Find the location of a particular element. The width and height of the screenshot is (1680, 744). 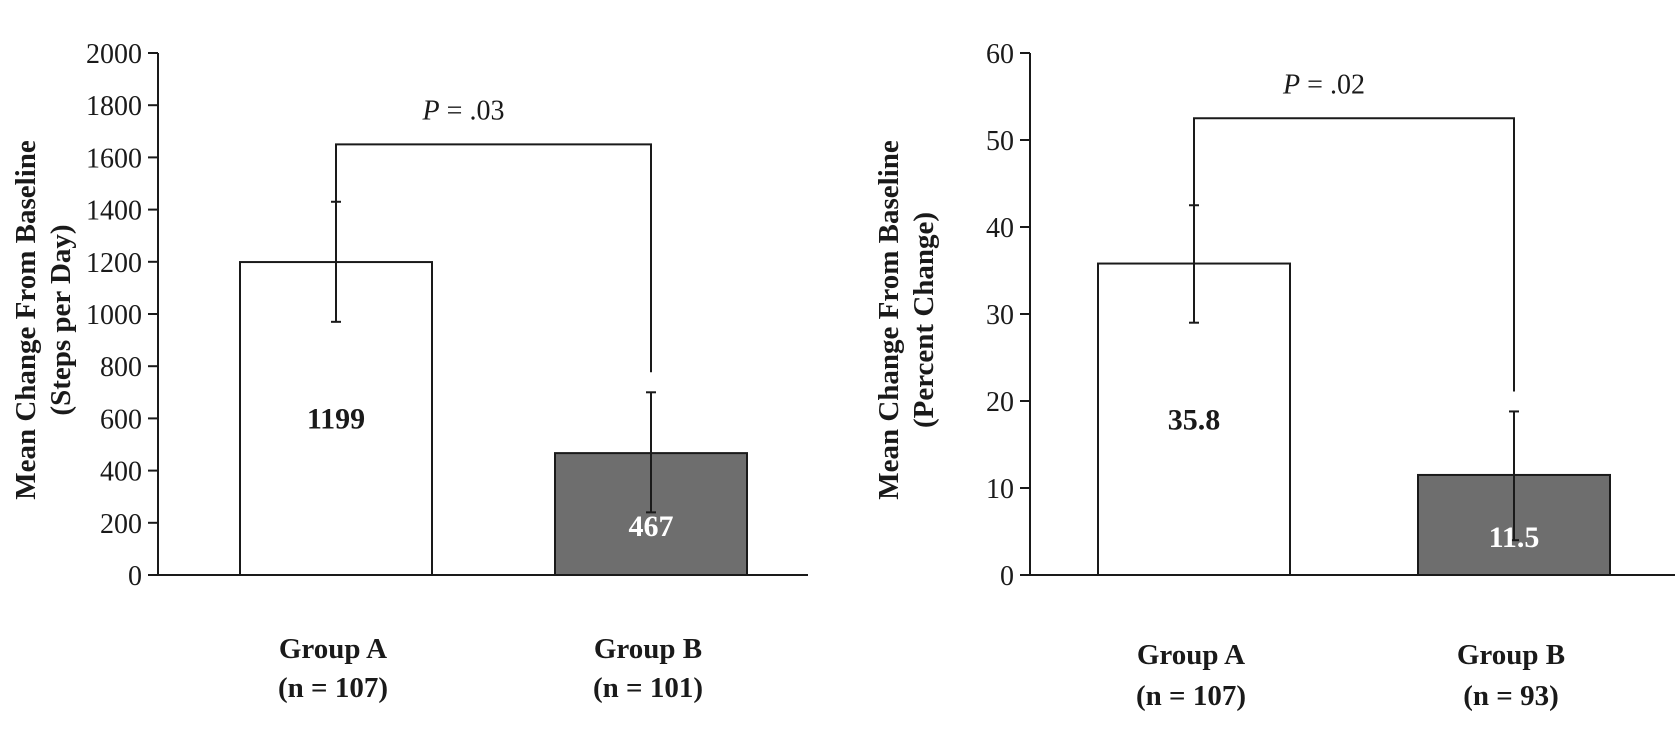

y-tick-label: 2000 is located at coordinates (114, 54).